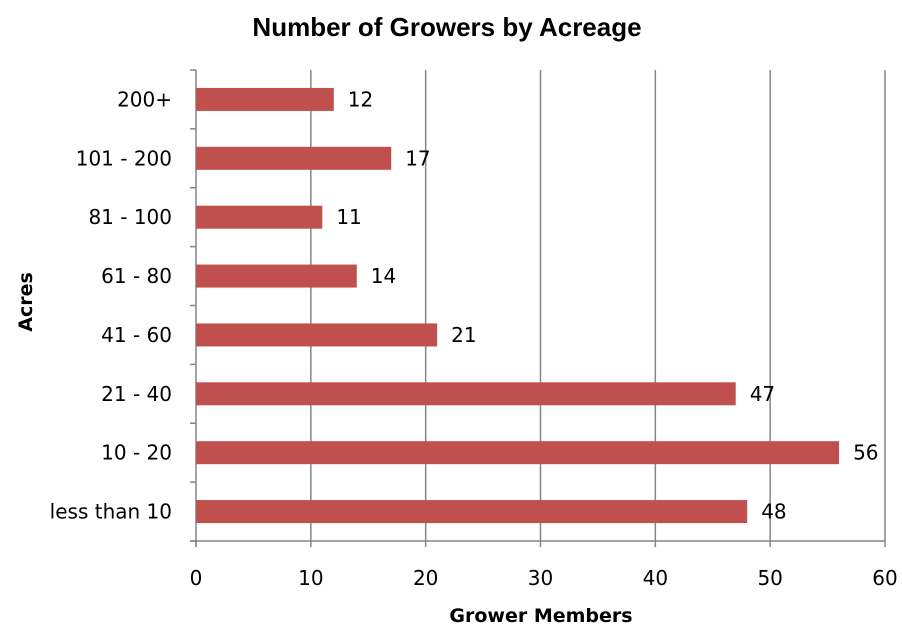 The image size is (902, 626). What do you see at coordinates (446, 27) in the screenshot?
I see `chart-title: Number of Growers by Acreage` at bounding box center [446, 27].